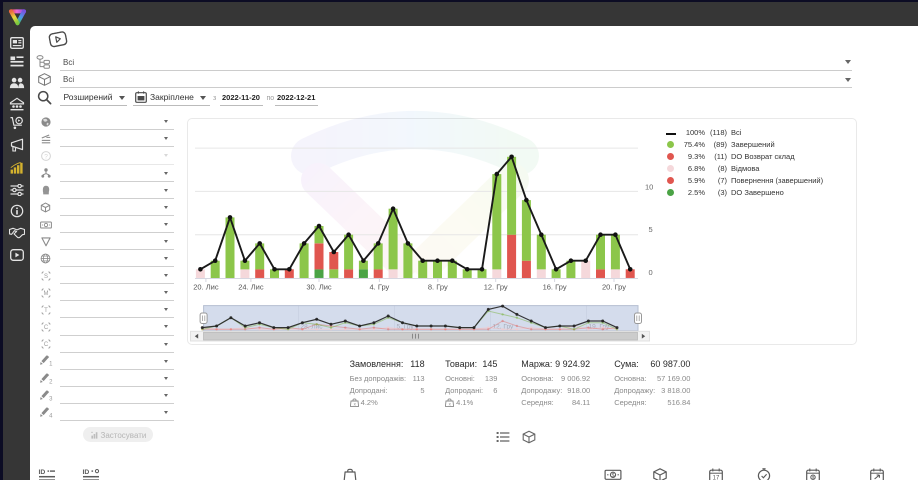  What do you see at coordinates (614, 287) in the screenshot?
I see `svg-text: 20. Гру` at bounding box center [614, 287].